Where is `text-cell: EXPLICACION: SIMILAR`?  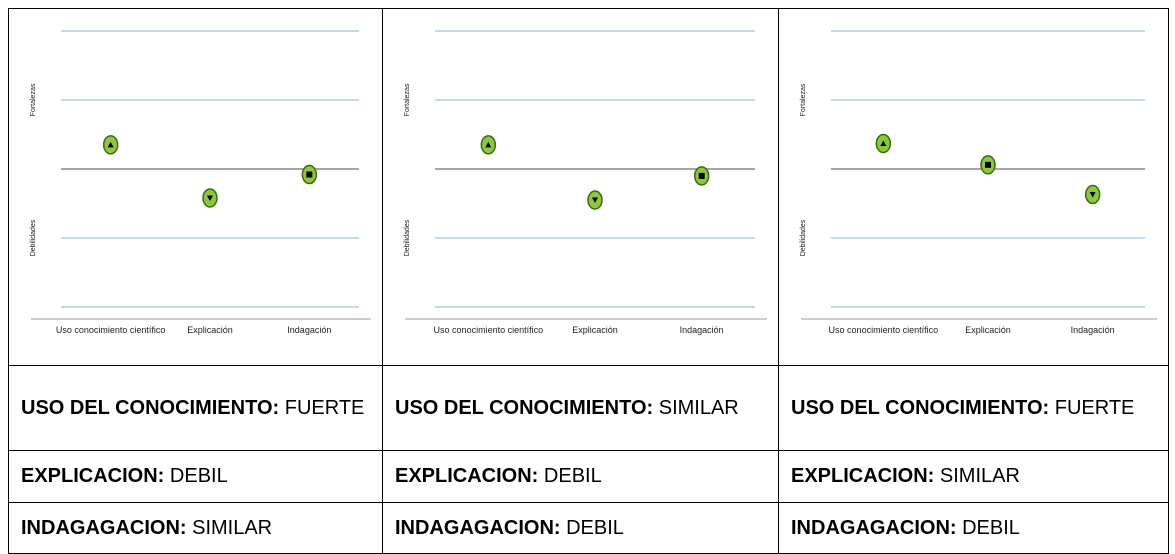 text-cell: EXPLICACION: SIMILAR is located at coordinates (973, 476).